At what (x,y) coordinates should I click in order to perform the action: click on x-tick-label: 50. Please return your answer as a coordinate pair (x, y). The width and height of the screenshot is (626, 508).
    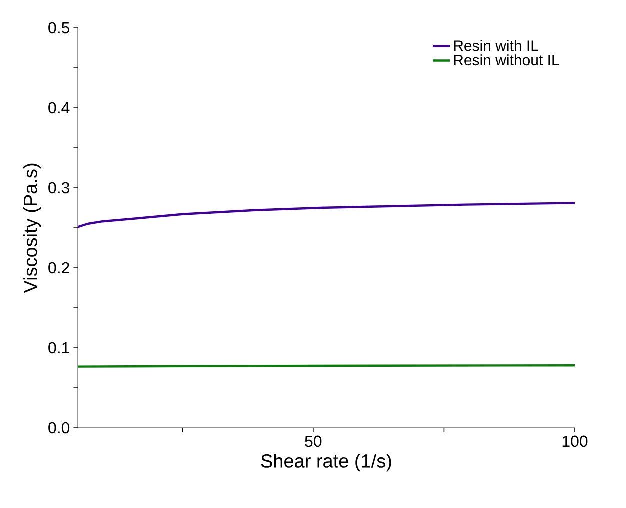
    Looking at the image, I should click on (313, 442).